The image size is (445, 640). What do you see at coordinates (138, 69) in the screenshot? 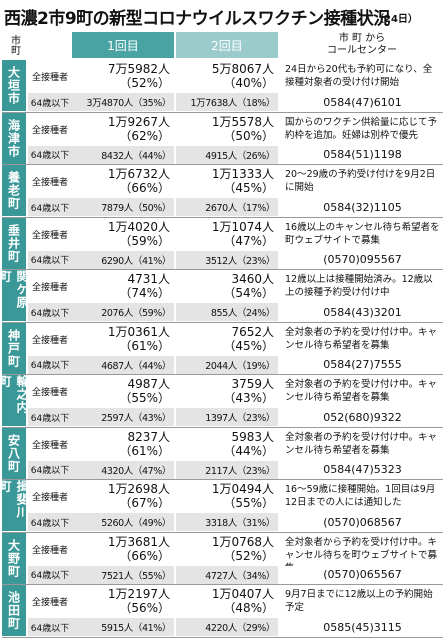
I see `count: 7万5982人` at bounding box center [138, 69].